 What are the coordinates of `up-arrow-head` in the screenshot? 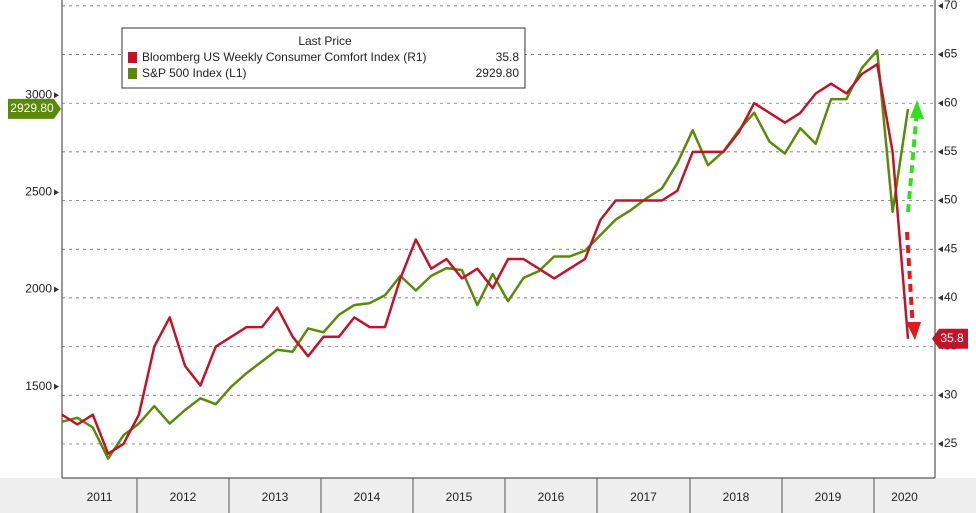 It's located at (917, 109).